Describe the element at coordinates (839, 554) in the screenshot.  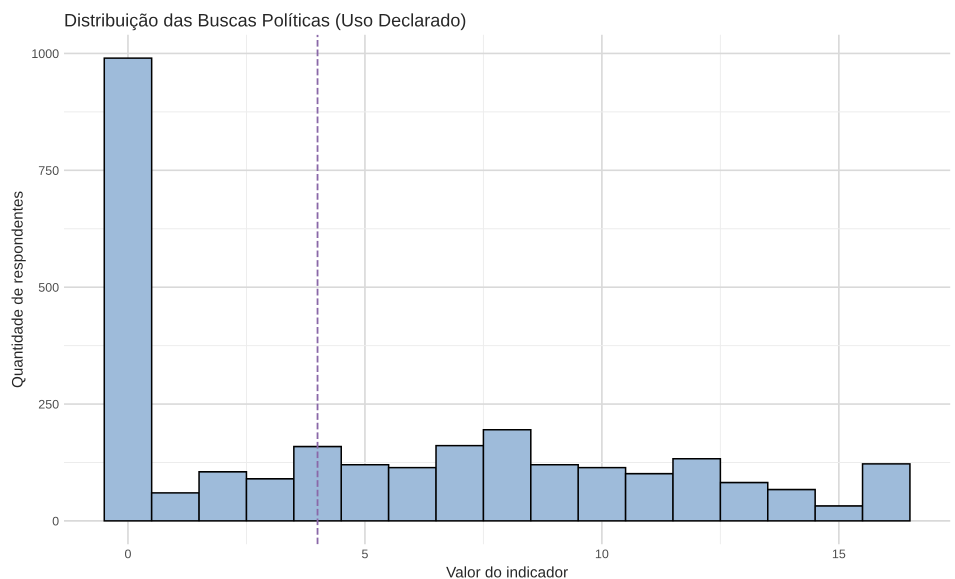
I see `x-tick-label: 15` at that location.